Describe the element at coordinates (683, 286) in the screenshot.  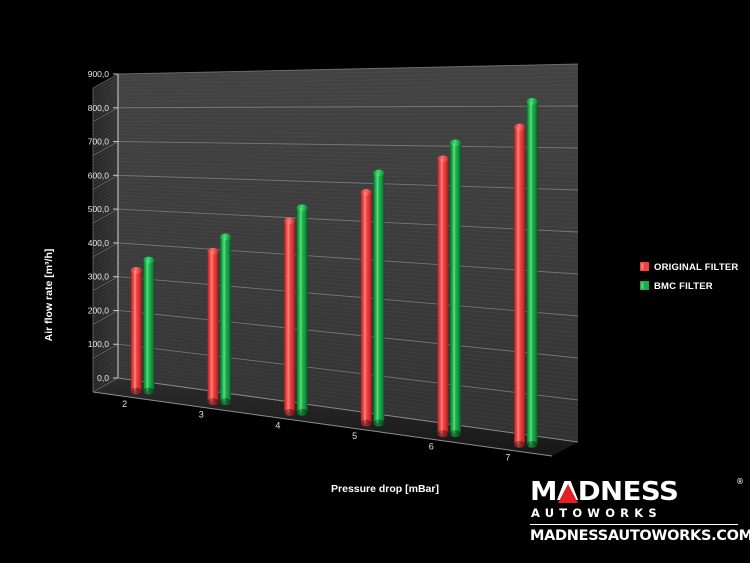
I see `legend-label: BMC FILTER` at that location.